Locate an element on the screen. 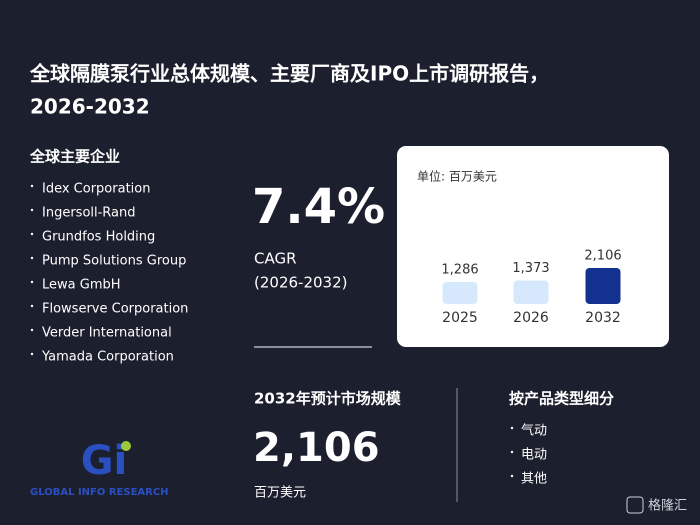  category-label: 2025 is located at coordinates (460, 318).